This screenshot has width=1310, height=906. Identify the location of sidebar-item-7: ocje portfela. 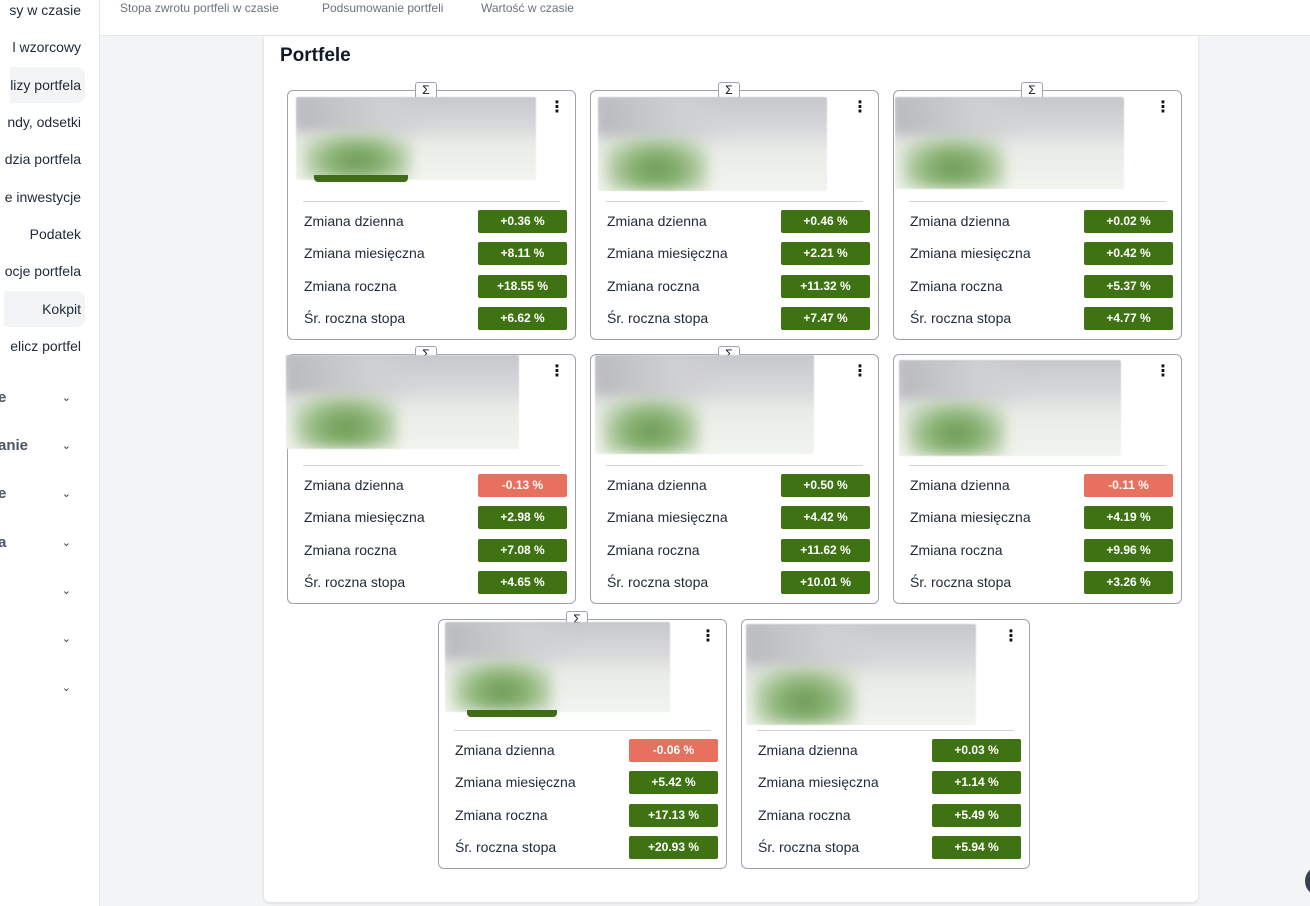
(42, 271).